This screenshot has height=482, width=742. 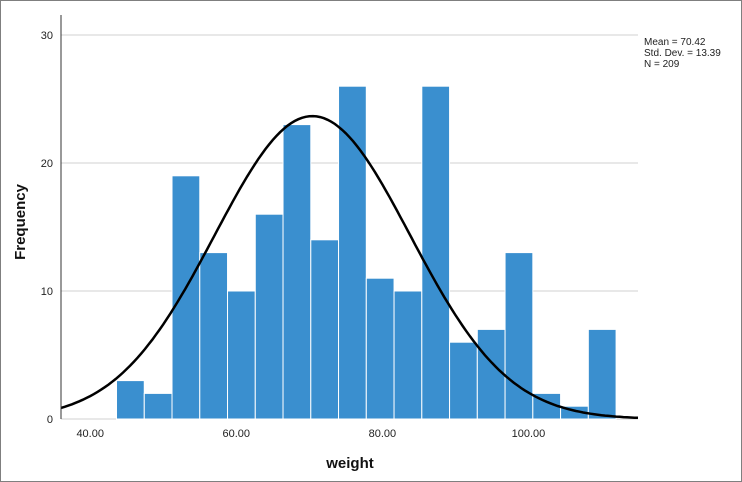 I want to click on x-tick-label: 80.00, so click(x=383, y=434).